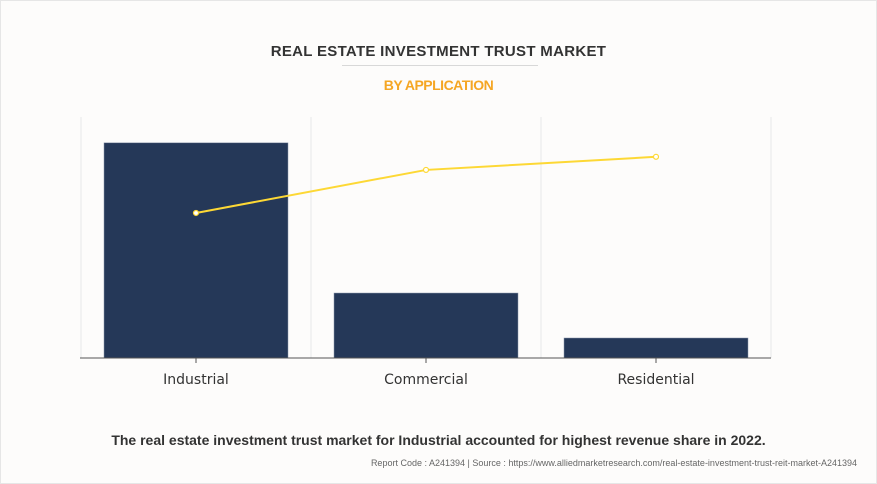 The width and height of the screenshot is (877, 484). I want to click on x-tick-label: Residential, so click(655, 380).